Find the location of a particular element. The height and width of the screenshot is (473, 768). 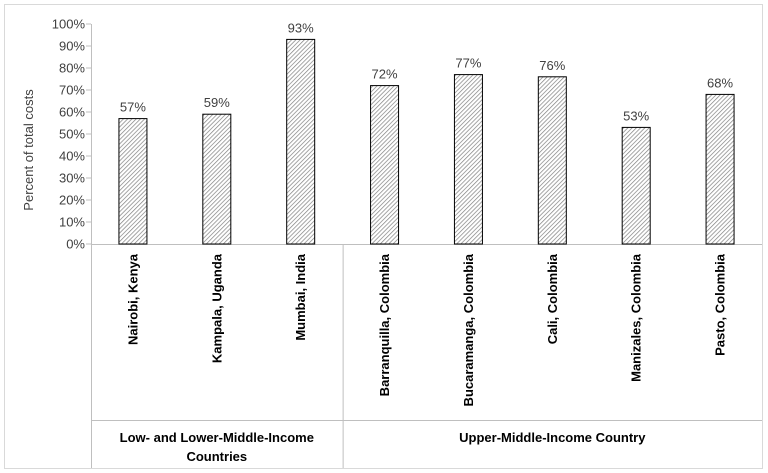

y-tick-label: 30% is located at coordinates (72, 178).